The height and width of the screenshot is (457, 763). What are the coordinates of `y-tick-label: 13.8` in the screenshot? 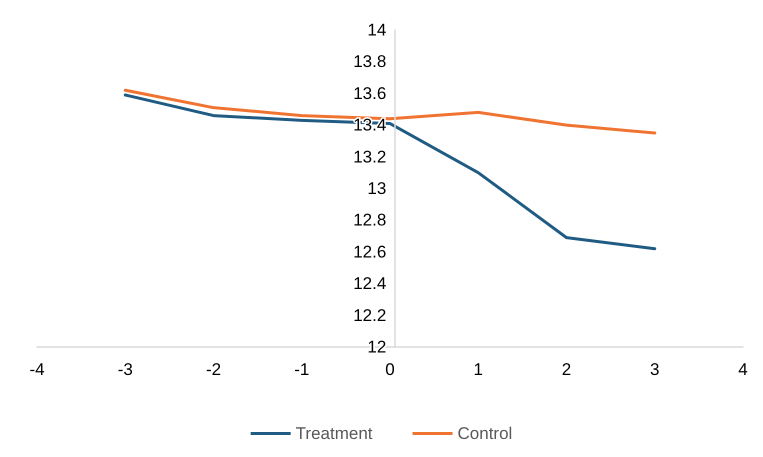 It's located at (369, 62).